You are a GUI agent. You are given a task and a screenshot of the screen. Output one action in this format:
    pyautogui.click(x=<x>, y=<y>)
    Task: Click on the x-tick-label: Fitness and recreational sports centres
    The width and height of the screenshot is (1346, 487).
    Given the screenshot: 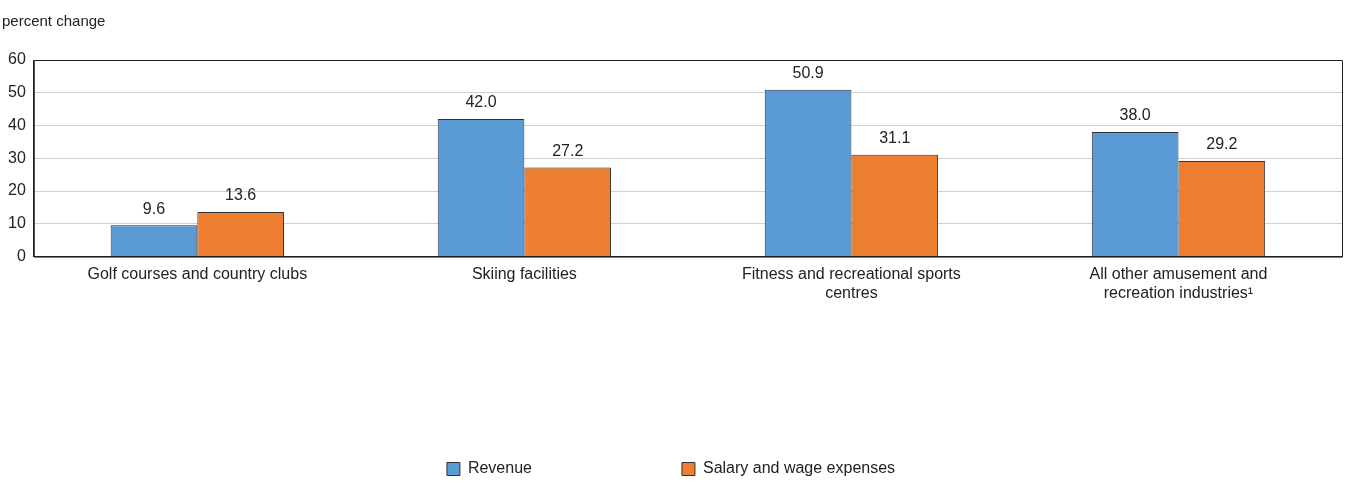 What is the action you would take?
    pyautogui.click(x=851, y=282)
    